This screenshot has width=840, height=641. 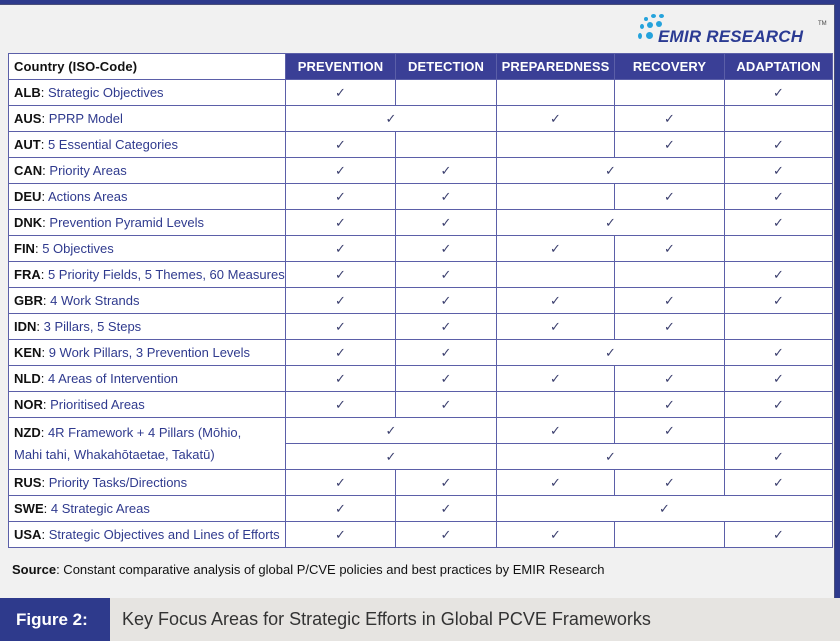 What do you see at coordinates (91, 326) in the screenshot?
I see `framework-name: 3 Pillars, 5 Steps` at bounding box center [91, 326].